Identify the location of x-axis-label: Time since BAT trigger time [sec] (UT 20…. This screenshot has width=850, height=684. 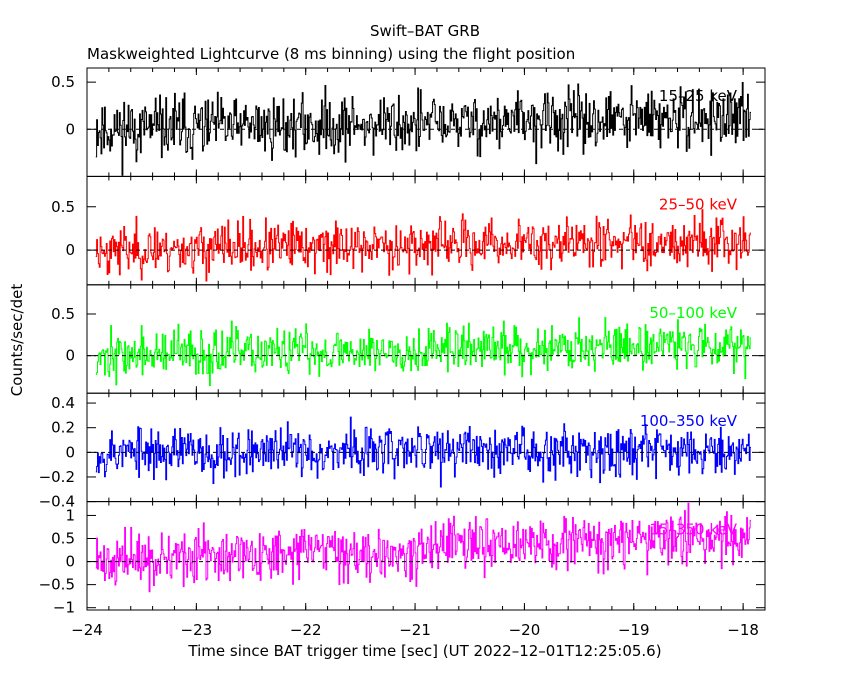
(424, 651).